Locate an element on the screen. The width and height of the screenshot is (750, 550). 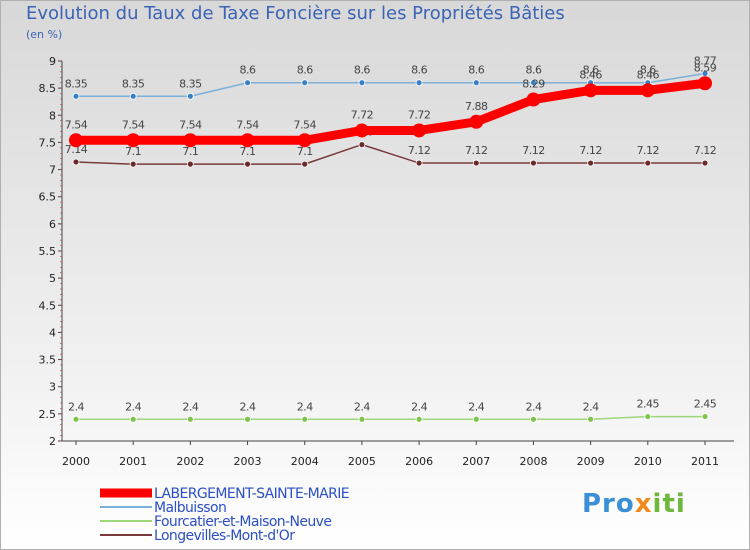
y-tick-label: 5 is located at coordinates (52, 278).